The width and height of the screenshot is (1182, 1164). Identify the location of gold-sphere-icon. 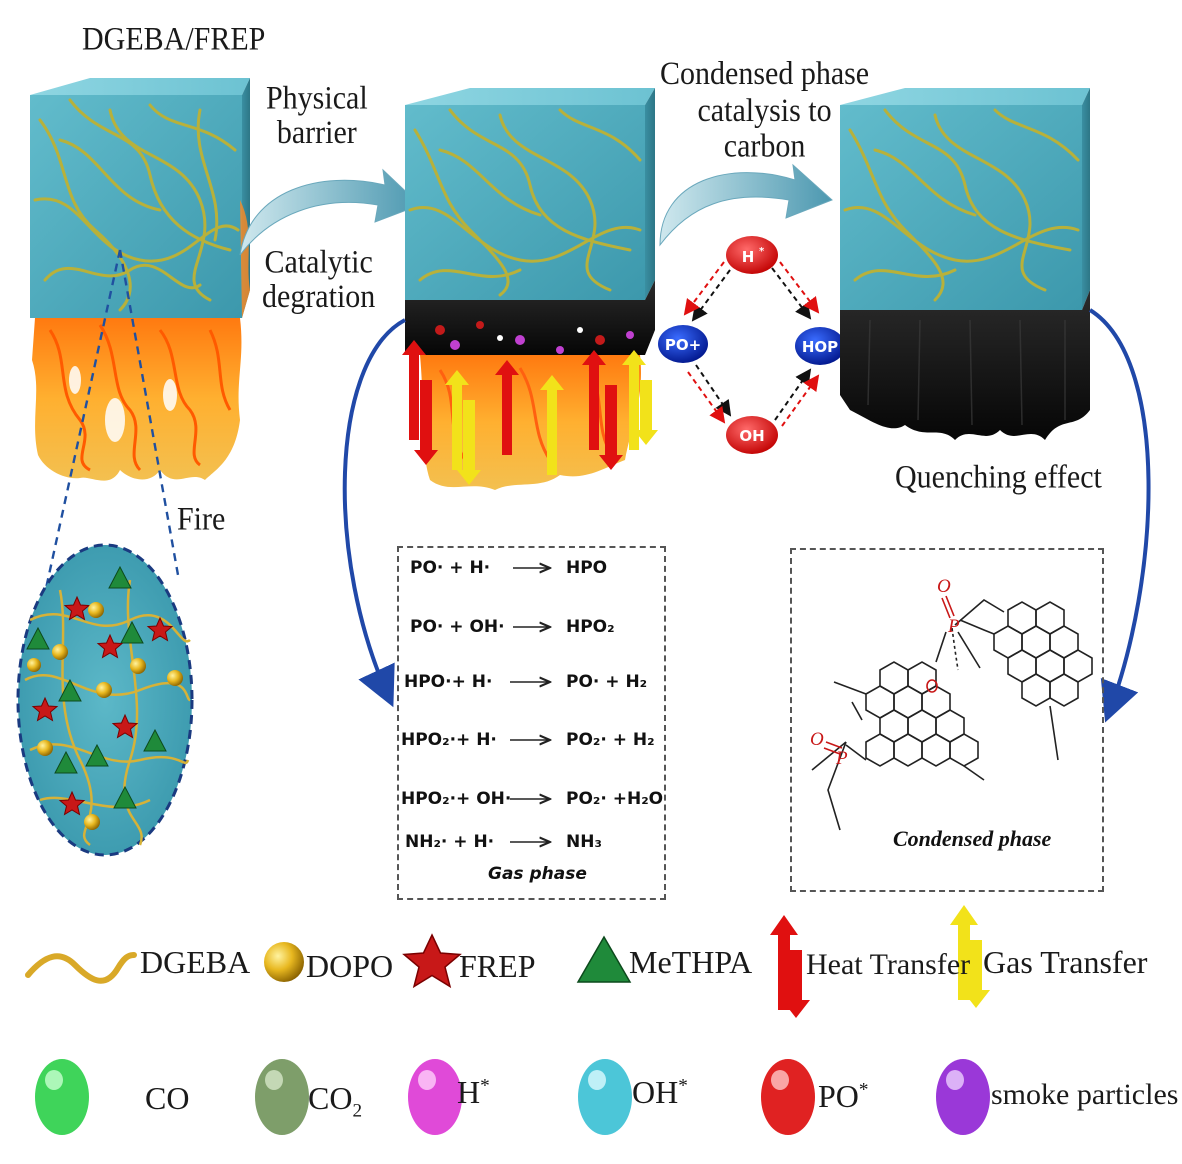
(284, 962).